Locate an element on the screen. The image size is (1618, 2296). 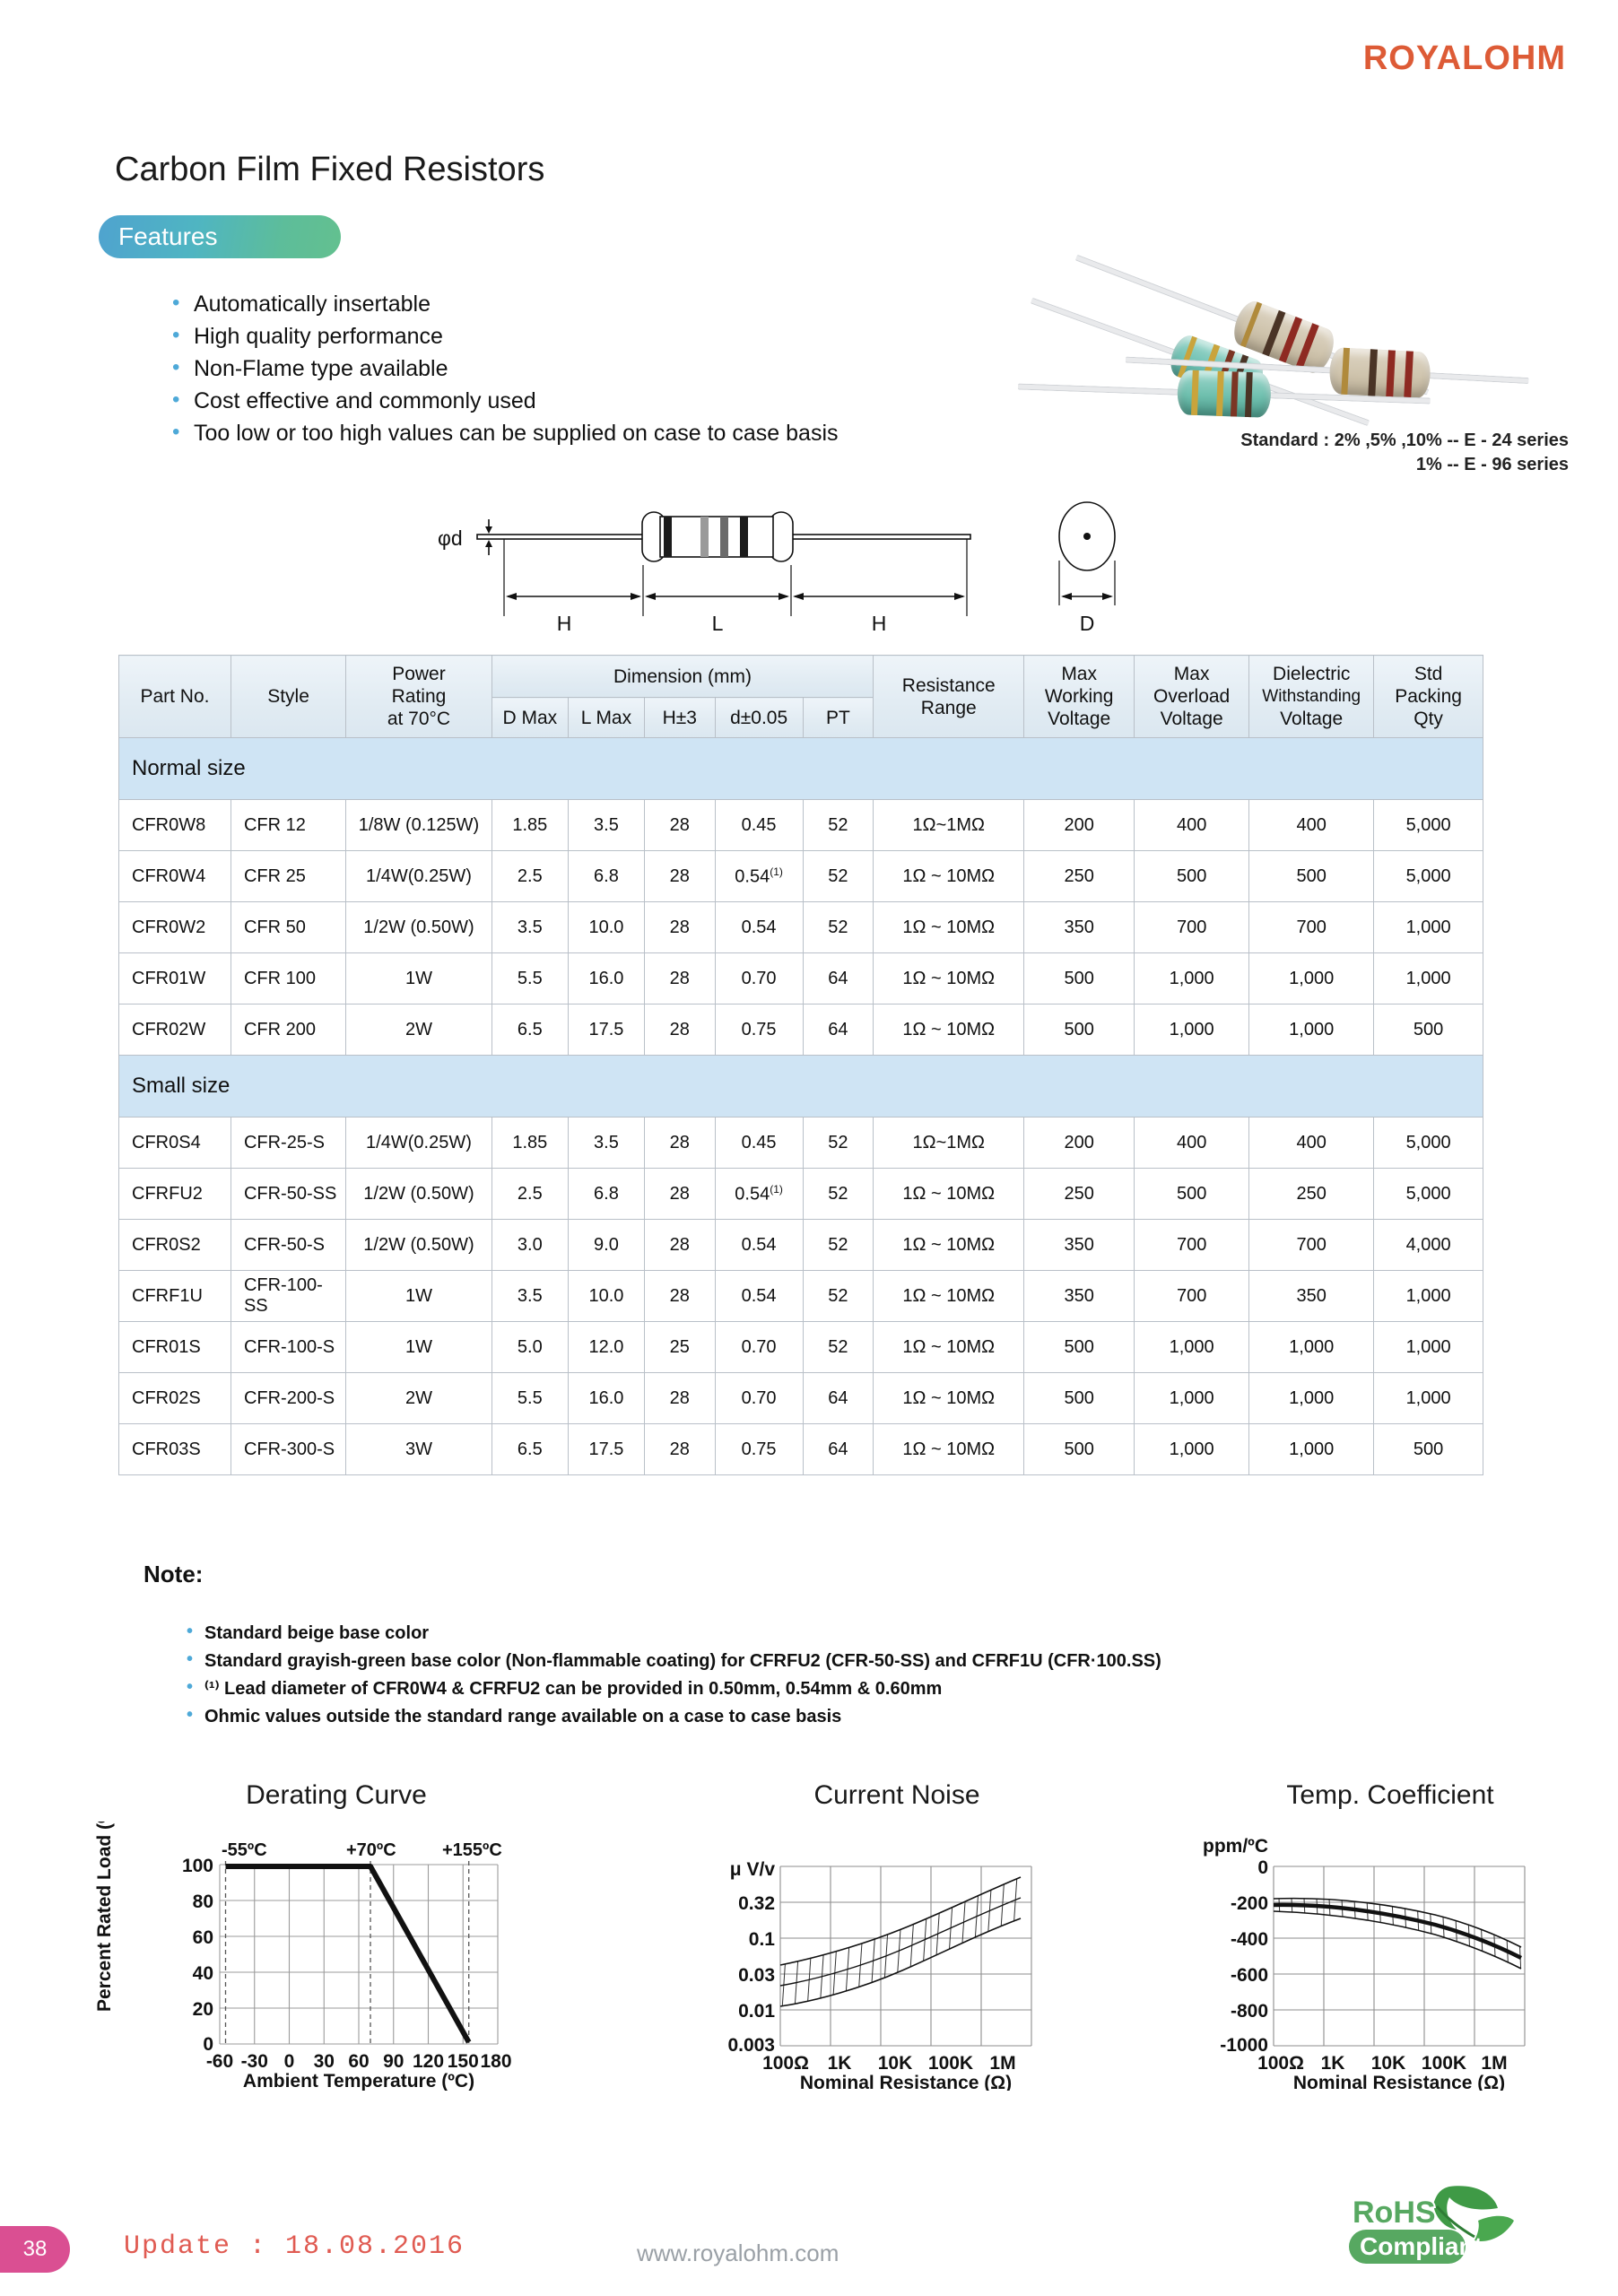
cell-max-overload-voltage: 400 is located at coordinates (1192, 1143).